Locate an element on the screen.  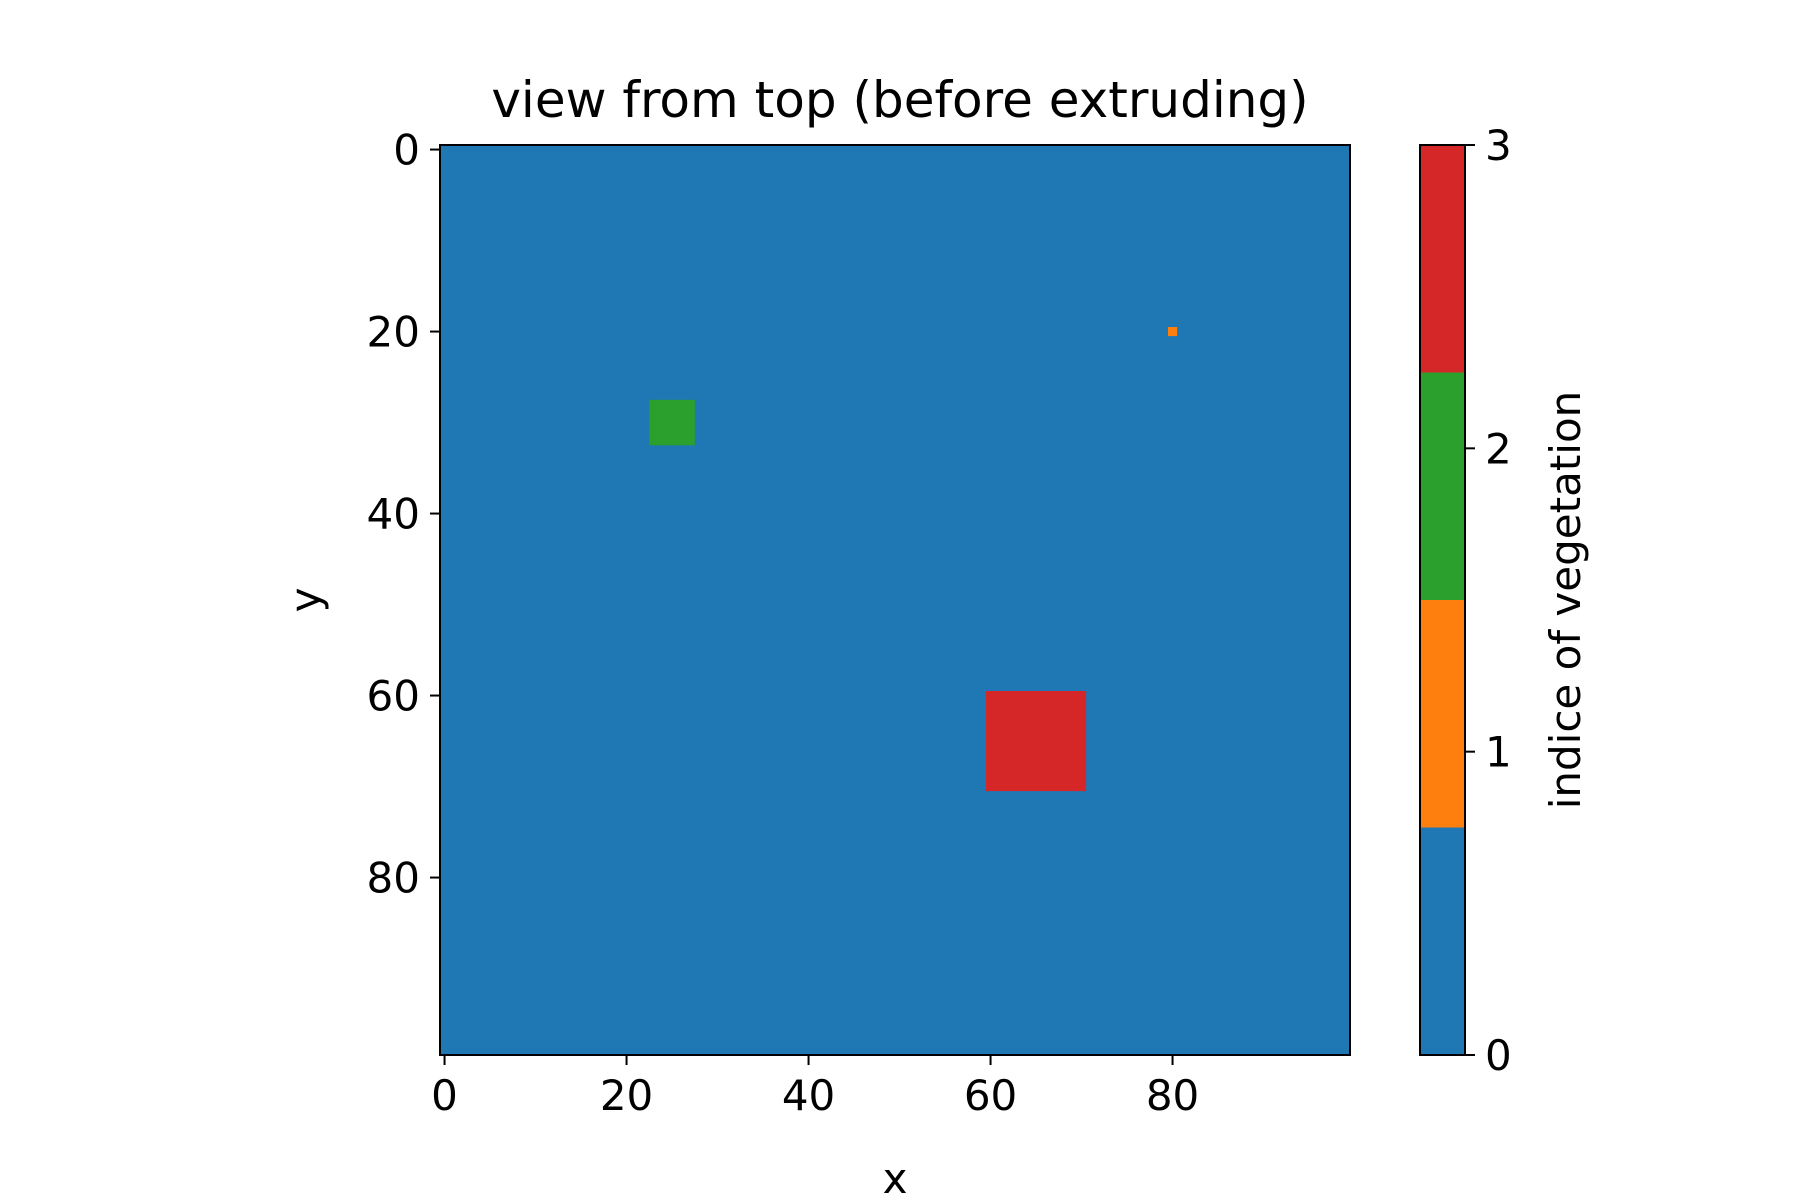
colorbar: 0 1 2 3 indice of vegetation is located at coordinates (1504, 600).